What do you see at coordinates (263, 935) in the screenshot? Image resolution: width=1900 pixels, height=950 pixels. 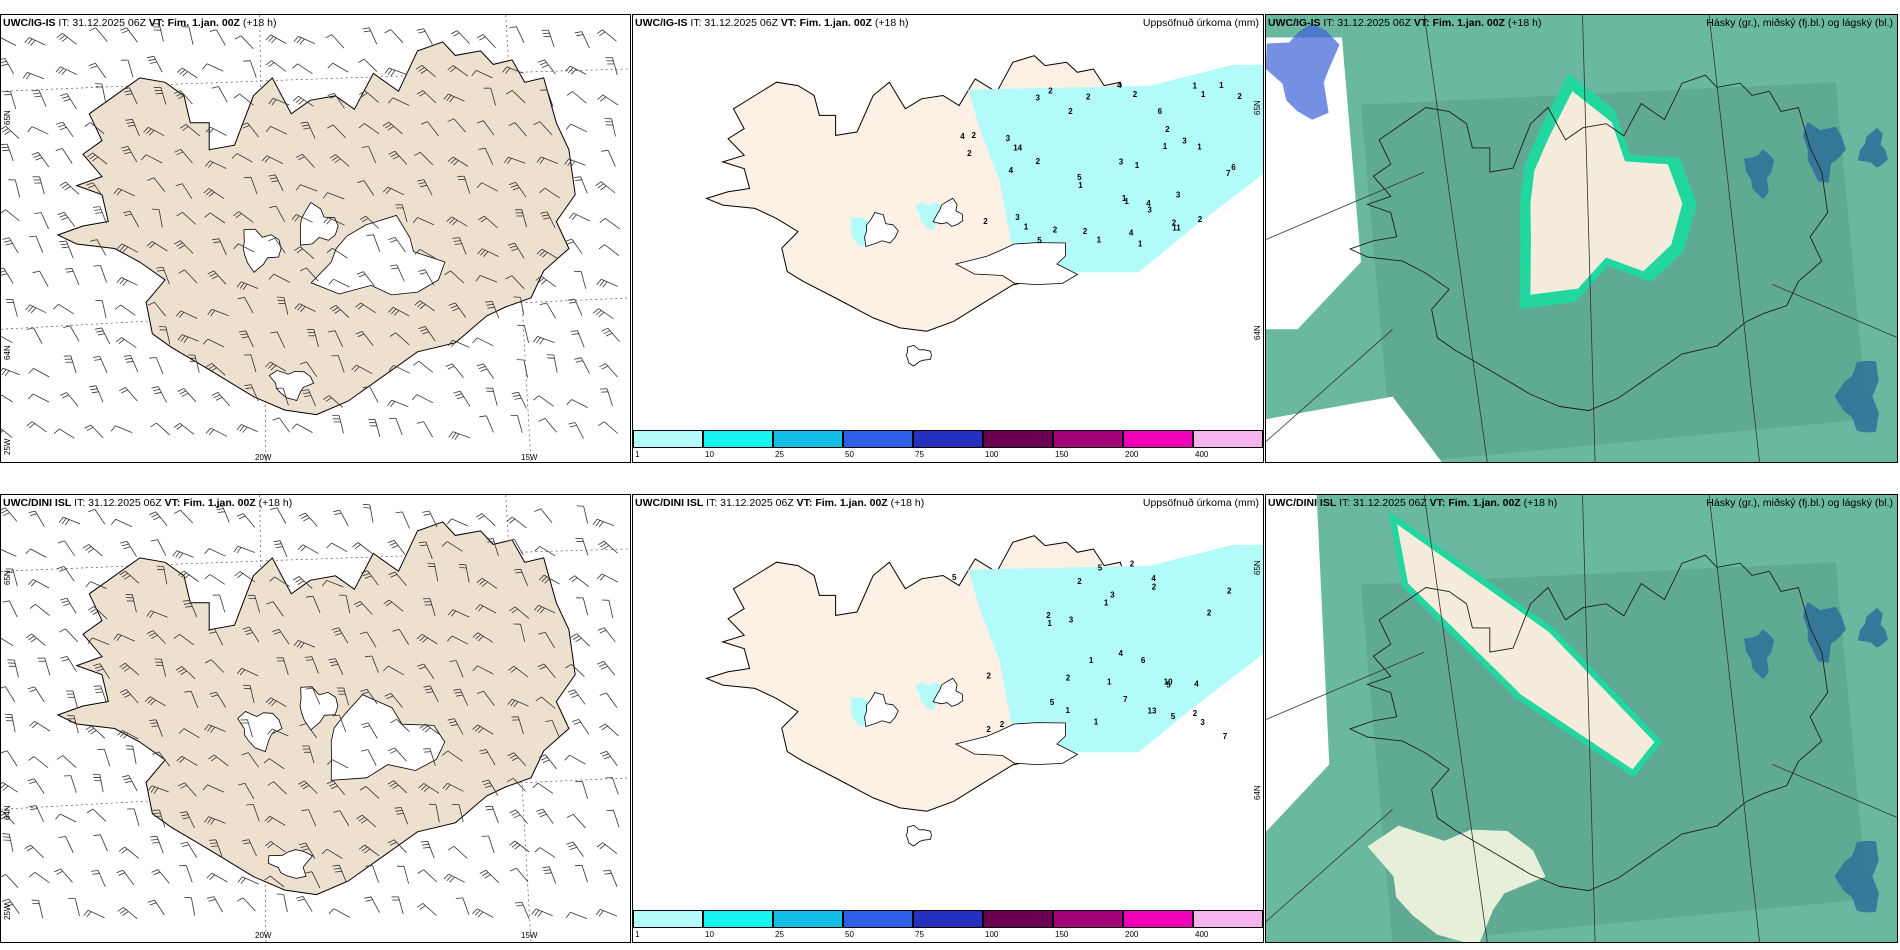 I see `lon-label: 20W` at bounding box center [263, 935].